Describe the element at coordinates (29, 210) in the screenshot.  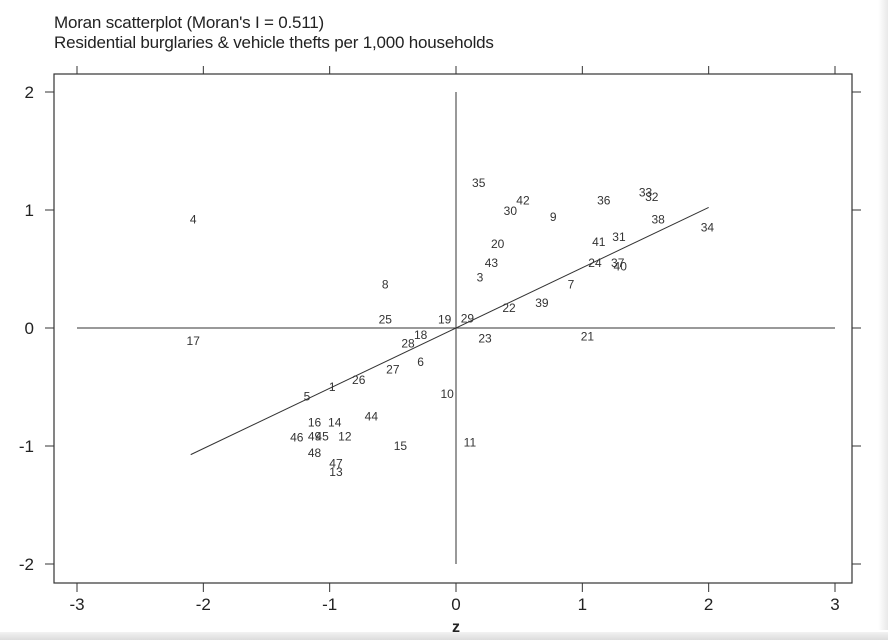
I see `y-tick-label: 1` at that location.